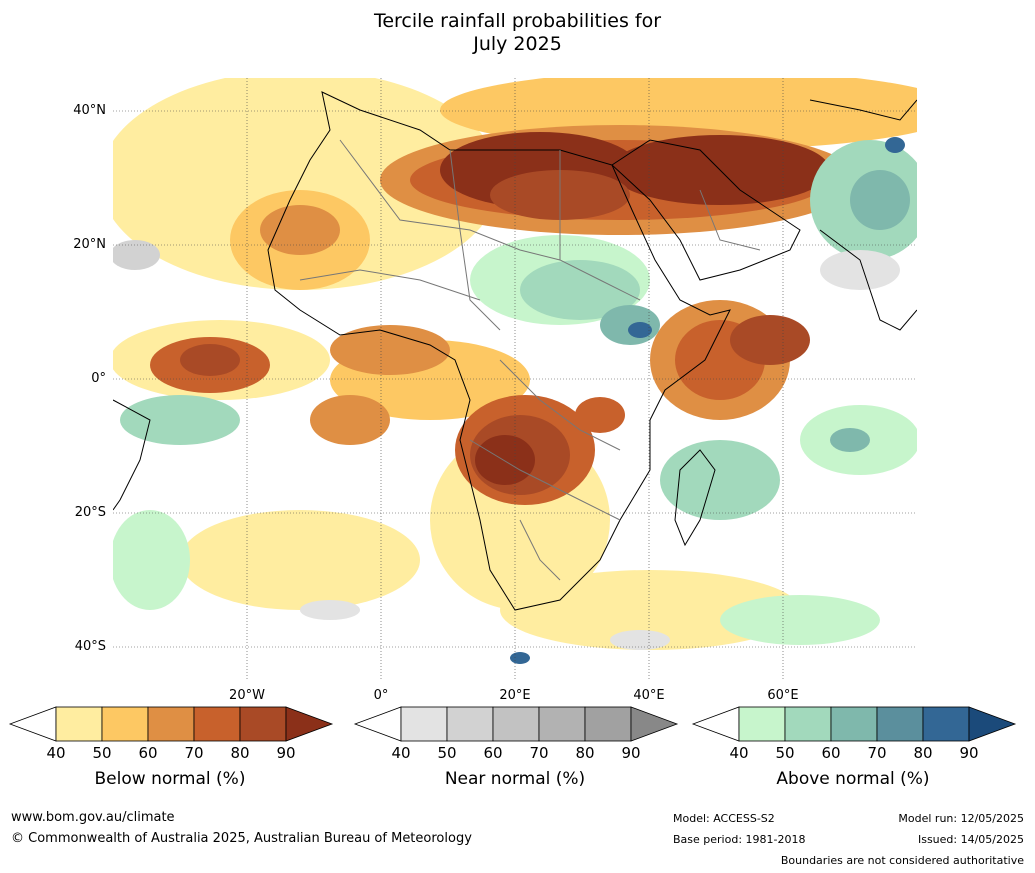 The width and height of the screenshot is (1035, 873). Describe the element at coordinates (170, 779) in the screenshot. I see `below-normal-label: Below normal (%)` at that location.